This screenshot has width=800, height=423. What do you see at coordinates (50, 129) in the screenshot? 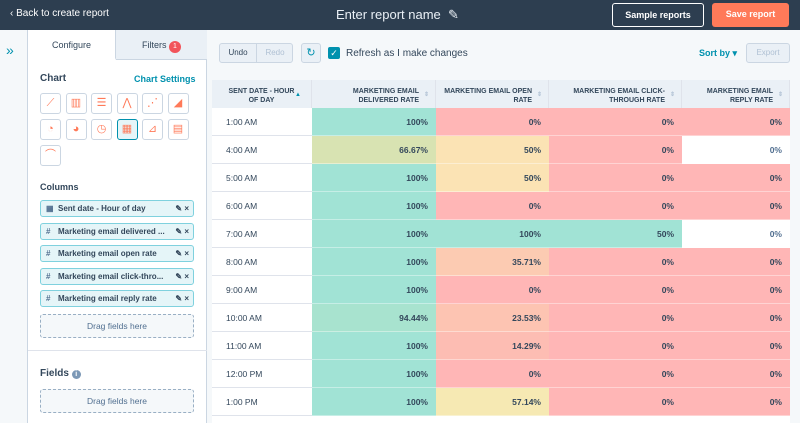
I see `chart-type-button: ◔` at bounding box center [50, 129].